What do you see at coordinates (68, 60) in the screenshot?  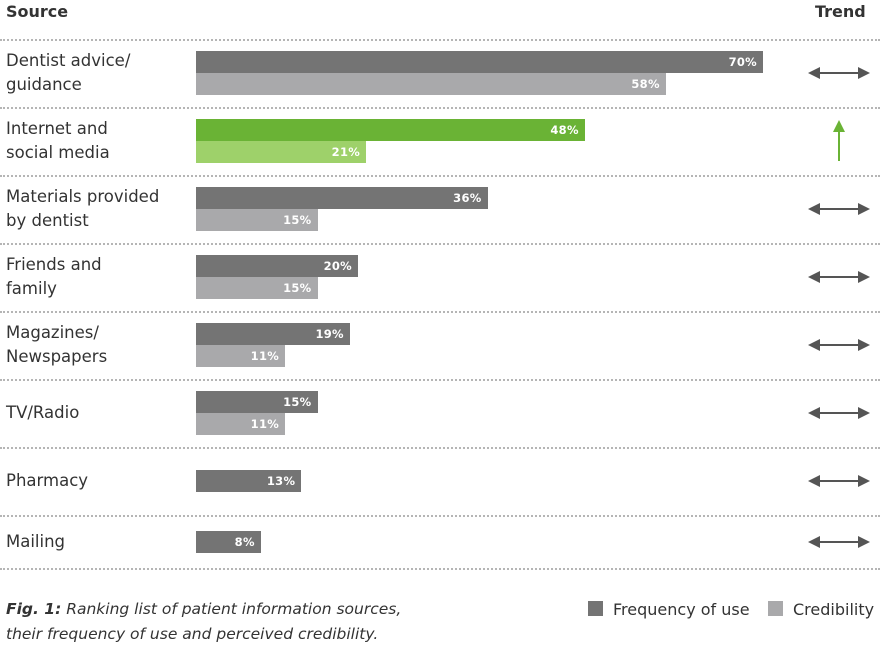 I see `category-label-line: Dentist advice/` at bounding box center [68, 60].